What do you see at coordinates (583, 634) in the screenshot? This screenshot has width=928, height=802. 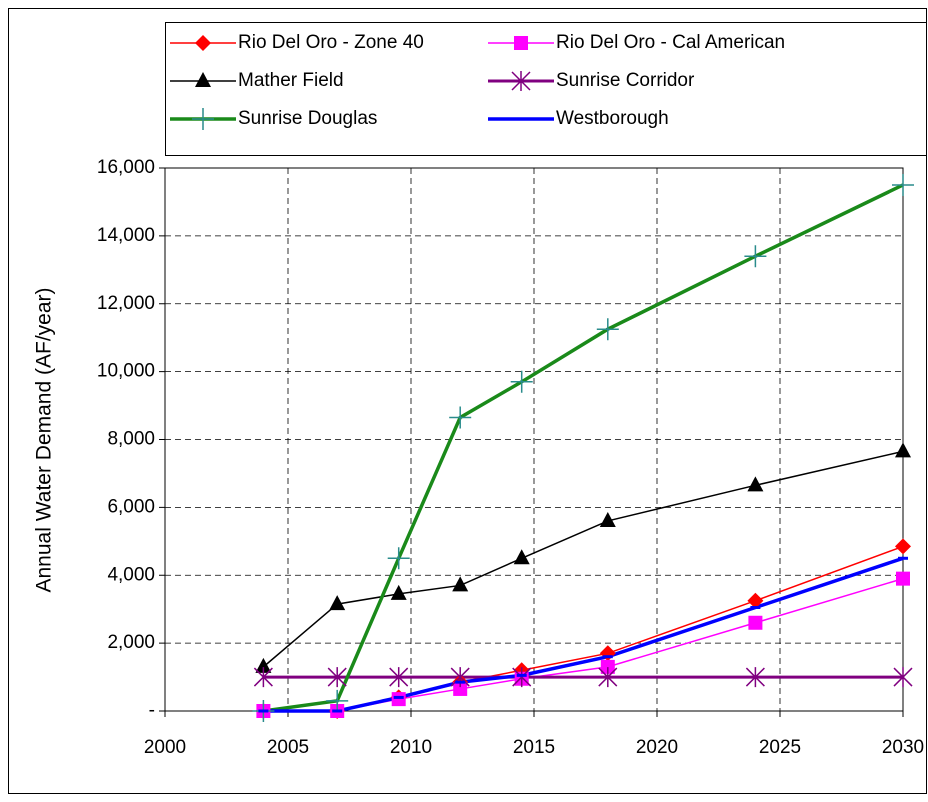 I see `series-line` at bounding box center [583, 634].